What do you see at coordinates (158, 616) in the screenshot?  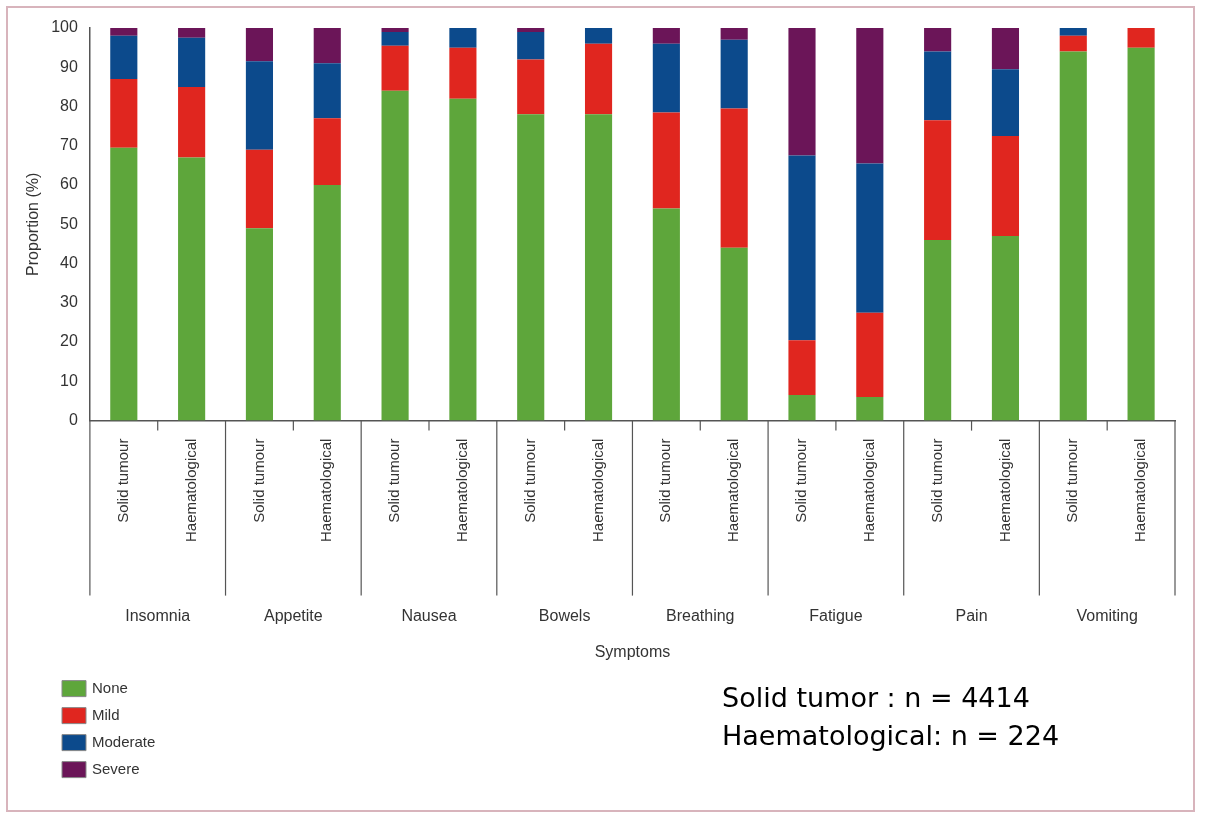 I see `text: Insomnia` at bounding box center [158, 616].